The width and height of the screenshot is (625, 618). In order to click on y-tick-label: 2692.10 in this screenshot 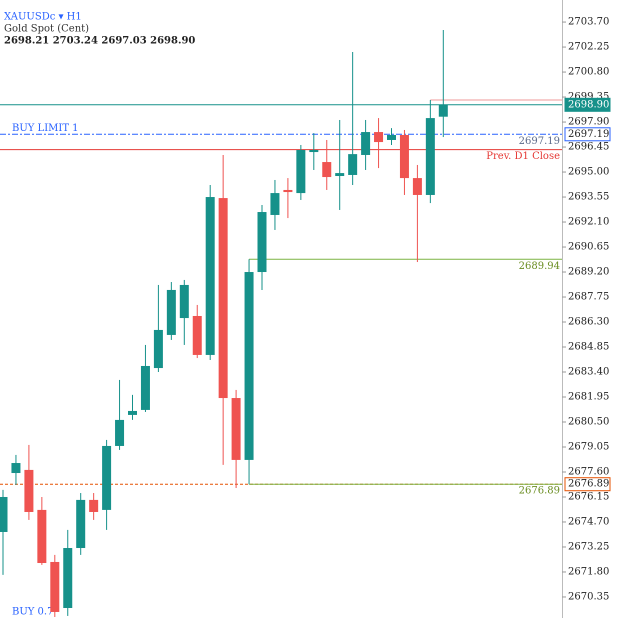, I will do `click(588, 222)`.